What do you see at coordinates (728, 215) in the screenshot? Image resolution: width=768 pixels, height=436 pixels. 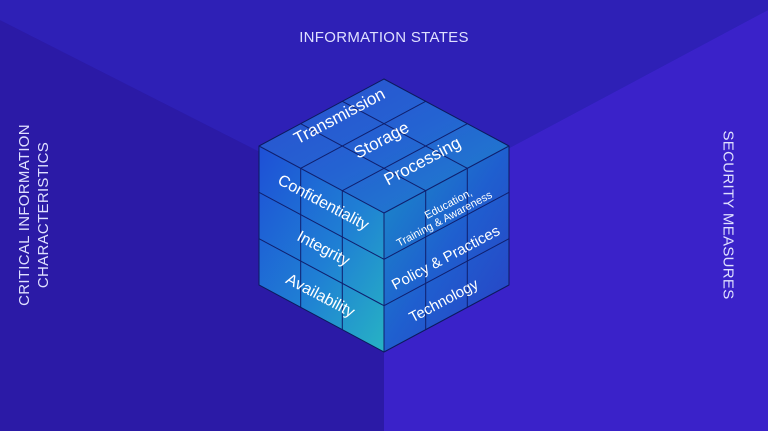 I see `axis-right-label: SECURITY MEASURES` at bounding box center [728, 215].